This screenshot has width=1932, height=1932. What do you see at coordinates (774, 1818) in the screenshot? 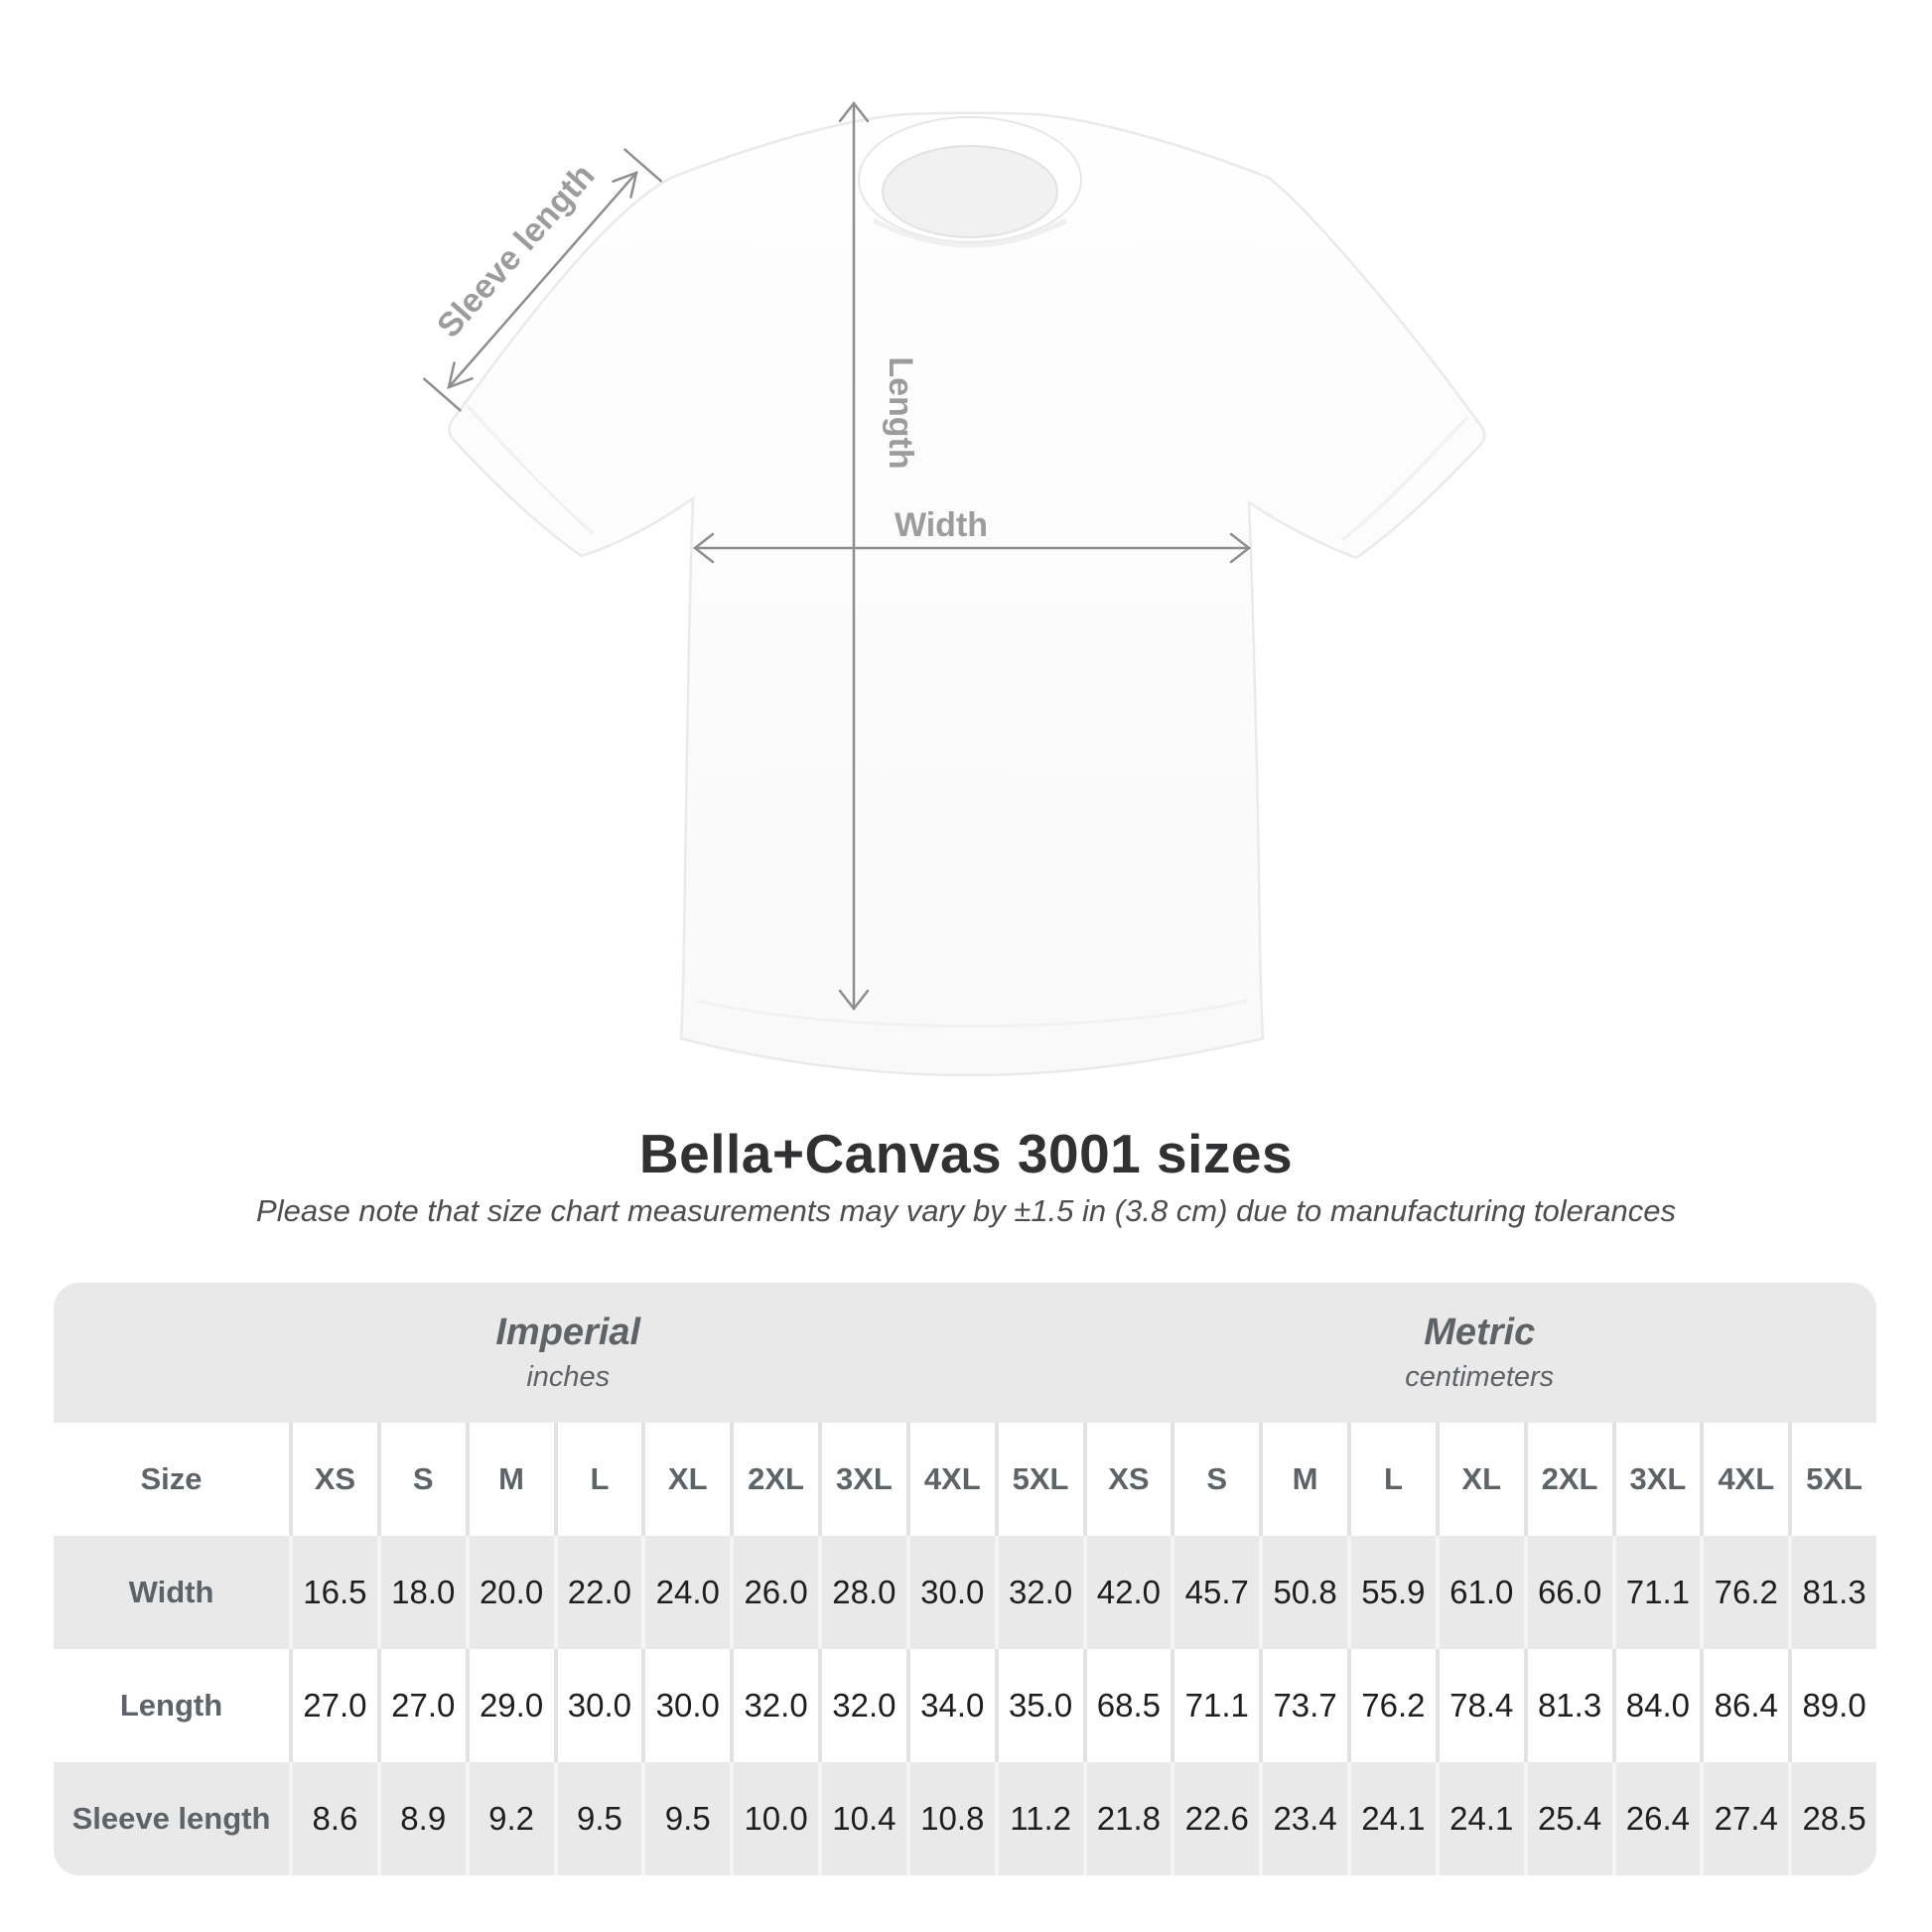
I see `table-cell: 10.0` at bounding box center [774, 1818].